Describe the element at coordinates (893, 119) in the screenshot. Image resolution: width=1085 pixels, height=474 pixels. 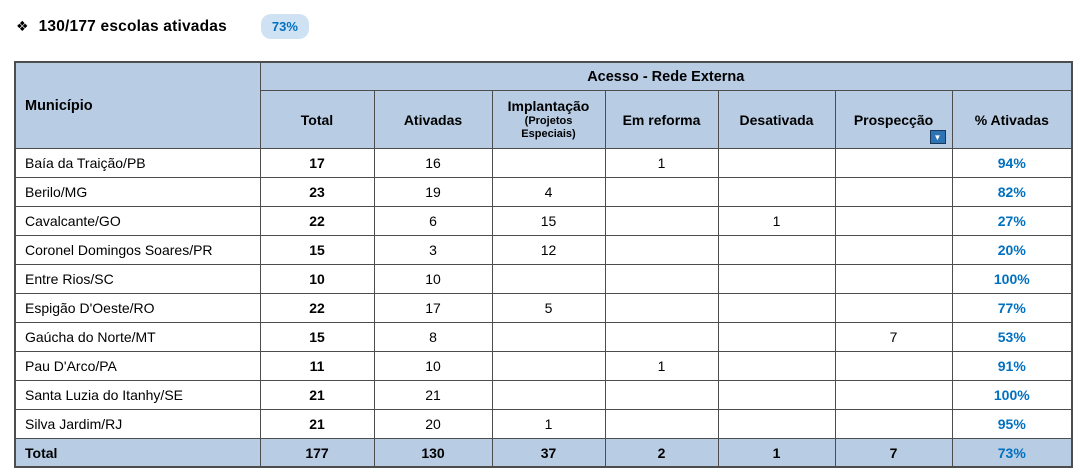
I see `column-header-prospeccao: Prospecção ▼` at that location.